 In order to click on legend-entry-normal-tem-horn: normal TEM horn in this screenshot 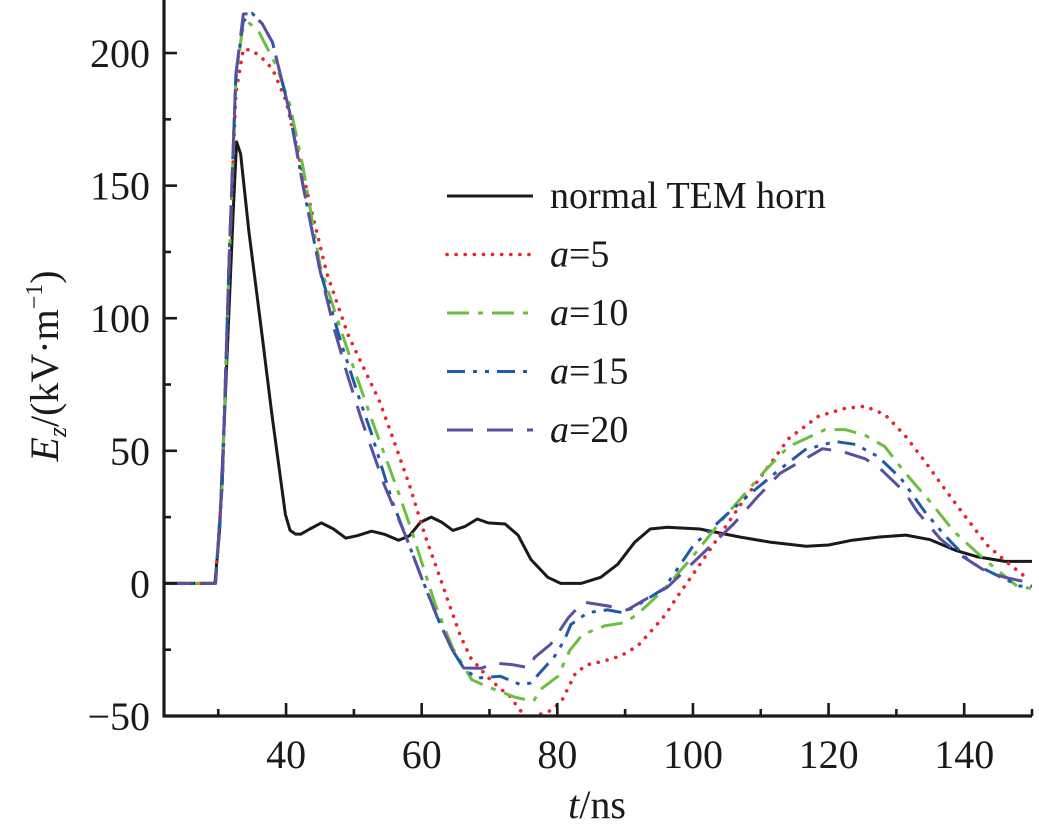, I will do `click(636, 196)`.